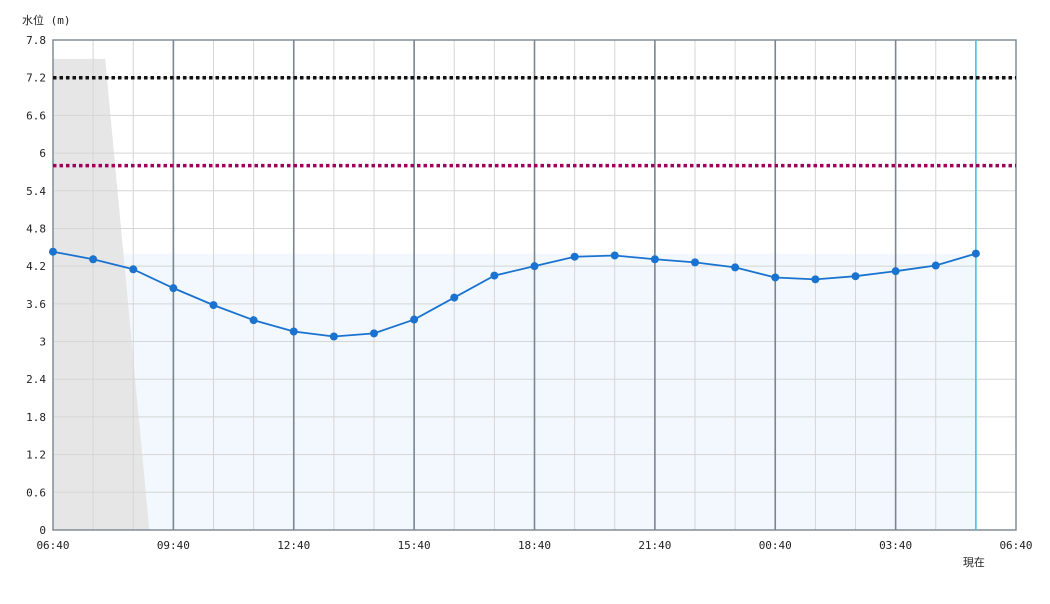 The width and height of the screenshot is (1050, 604). I want to click on y-tick-label: 0.6, so click(36, 492).